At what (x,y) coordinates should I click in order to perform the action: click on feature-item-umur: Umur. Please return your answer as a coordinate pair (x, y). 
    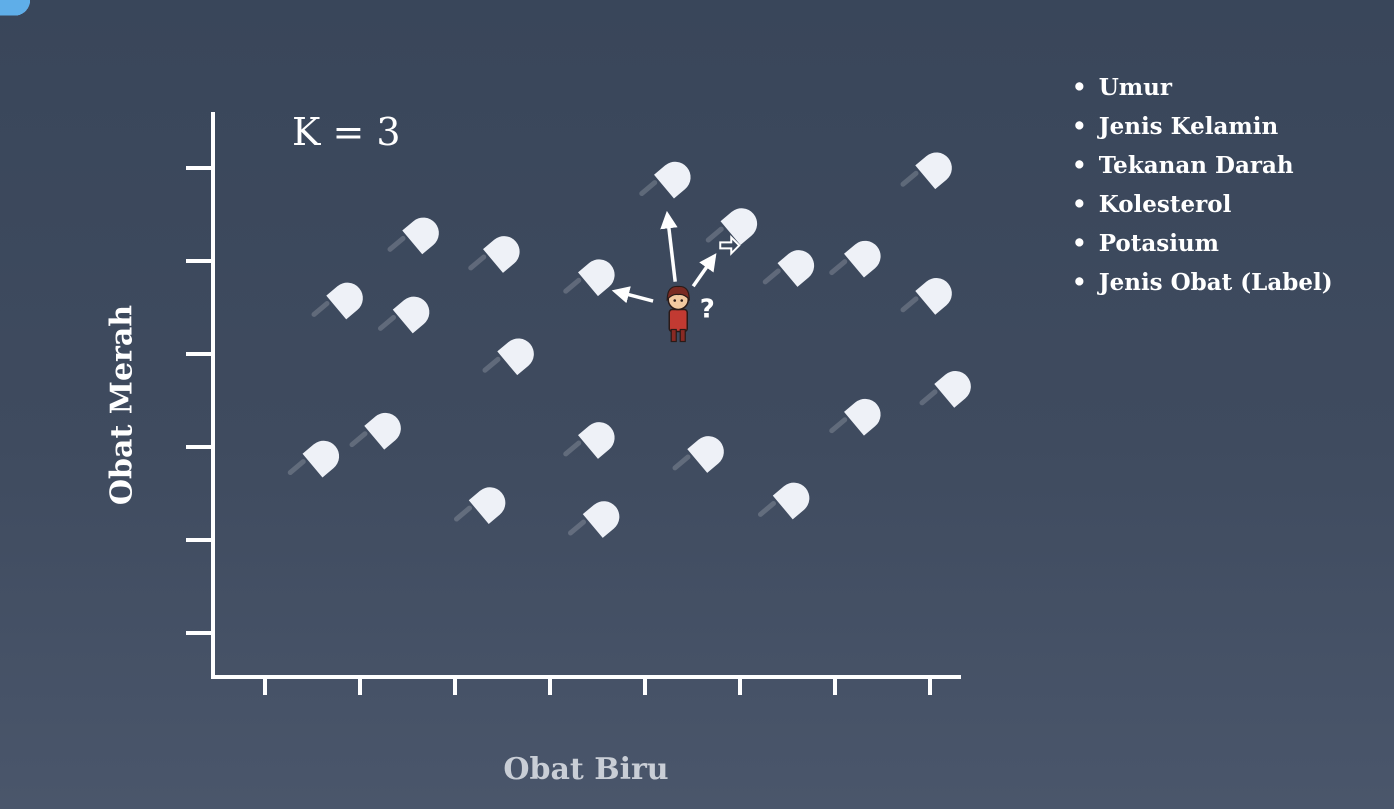
    Looking at the image, I should click on (1202, 87).